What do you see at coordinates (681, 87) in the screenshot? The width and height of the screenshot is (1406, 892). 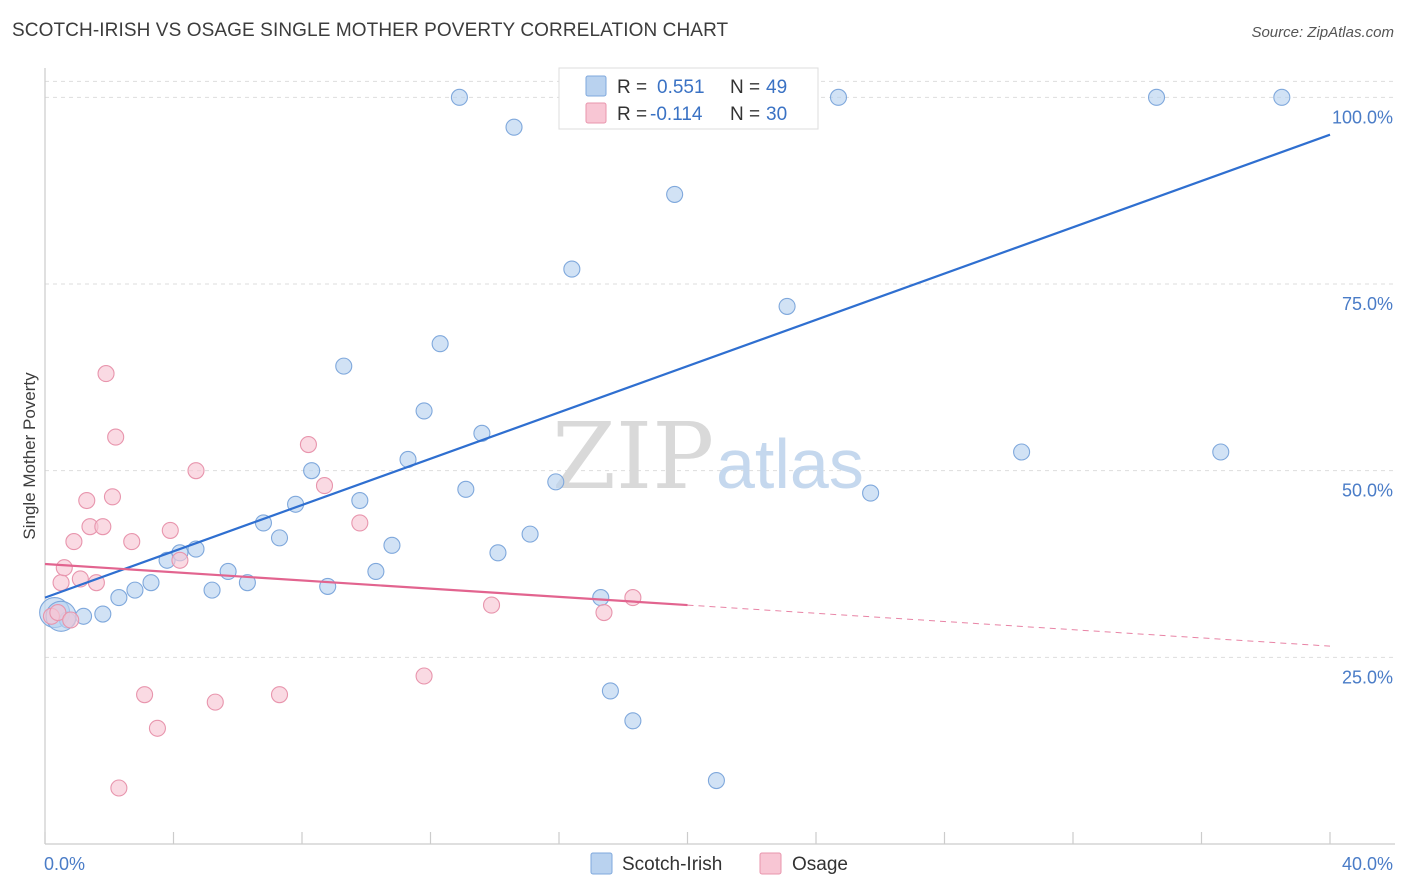 I see `stats-legend-r-value: 0.551` at bounding box center [681, 87].